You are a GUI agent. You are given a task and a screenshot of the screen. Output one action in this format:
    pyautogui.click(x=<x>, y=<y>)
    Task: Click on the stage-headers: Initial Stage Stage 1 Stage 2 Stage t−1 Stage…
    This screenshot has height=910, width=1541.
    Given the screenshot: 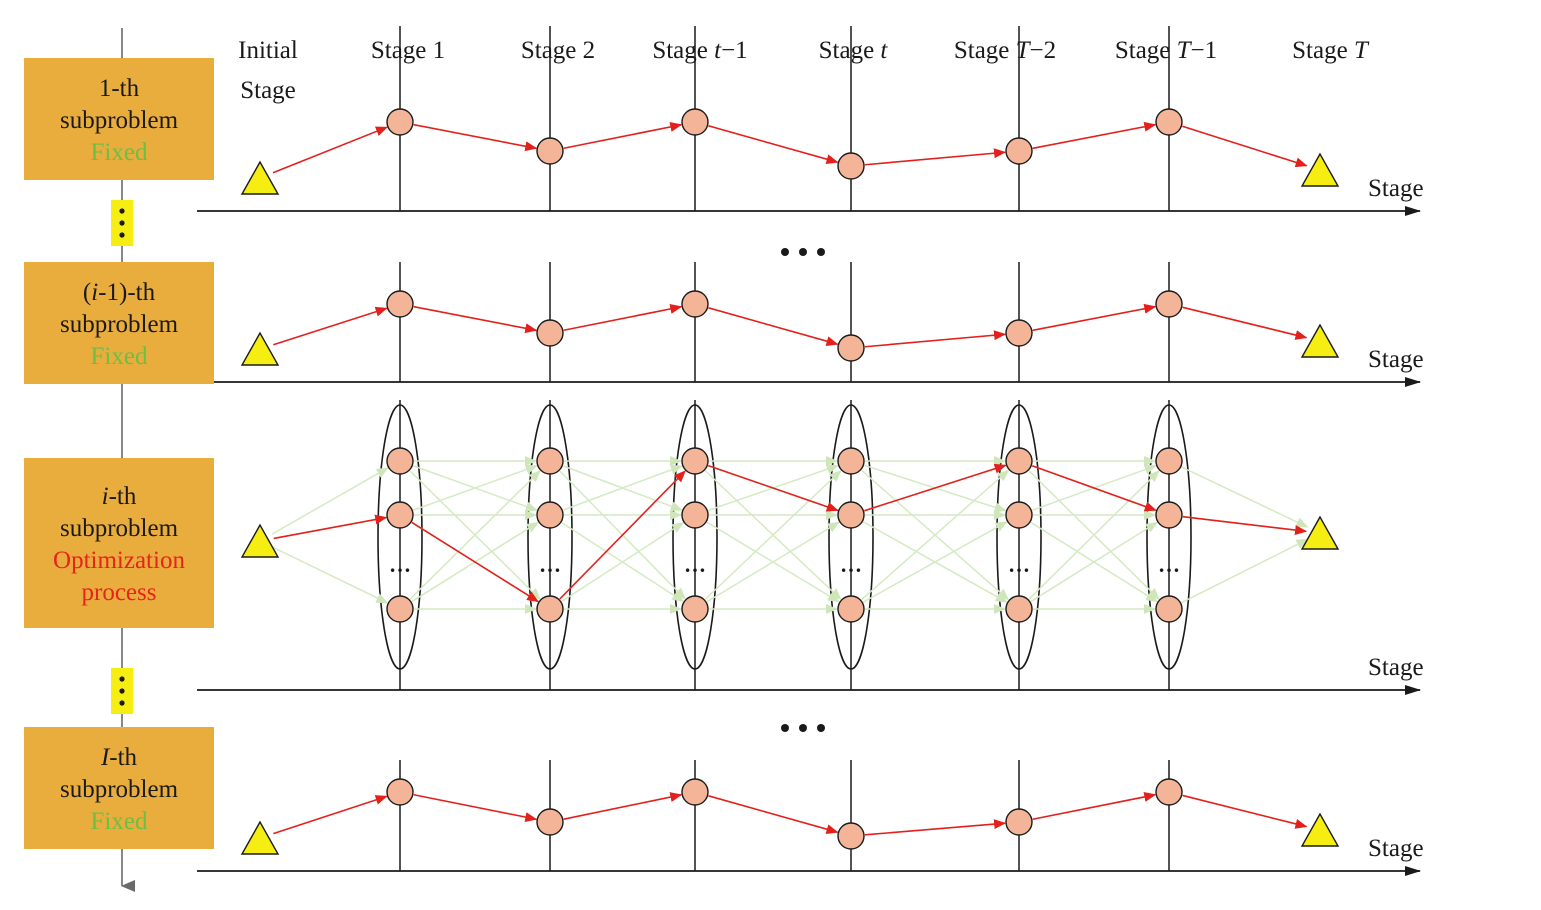 What is the action you would take?
    pyautogui.click(x=804, y=70)
    